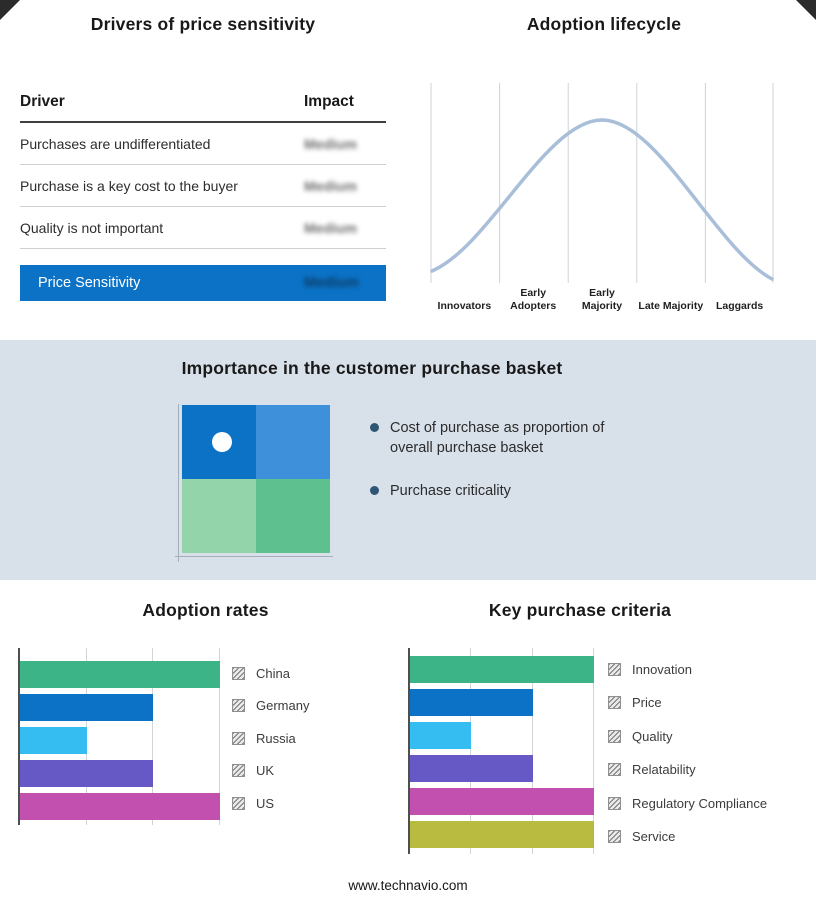 This screenshot has height=902, width=816. I want to click on legend-label: Service, so click(654, 836).